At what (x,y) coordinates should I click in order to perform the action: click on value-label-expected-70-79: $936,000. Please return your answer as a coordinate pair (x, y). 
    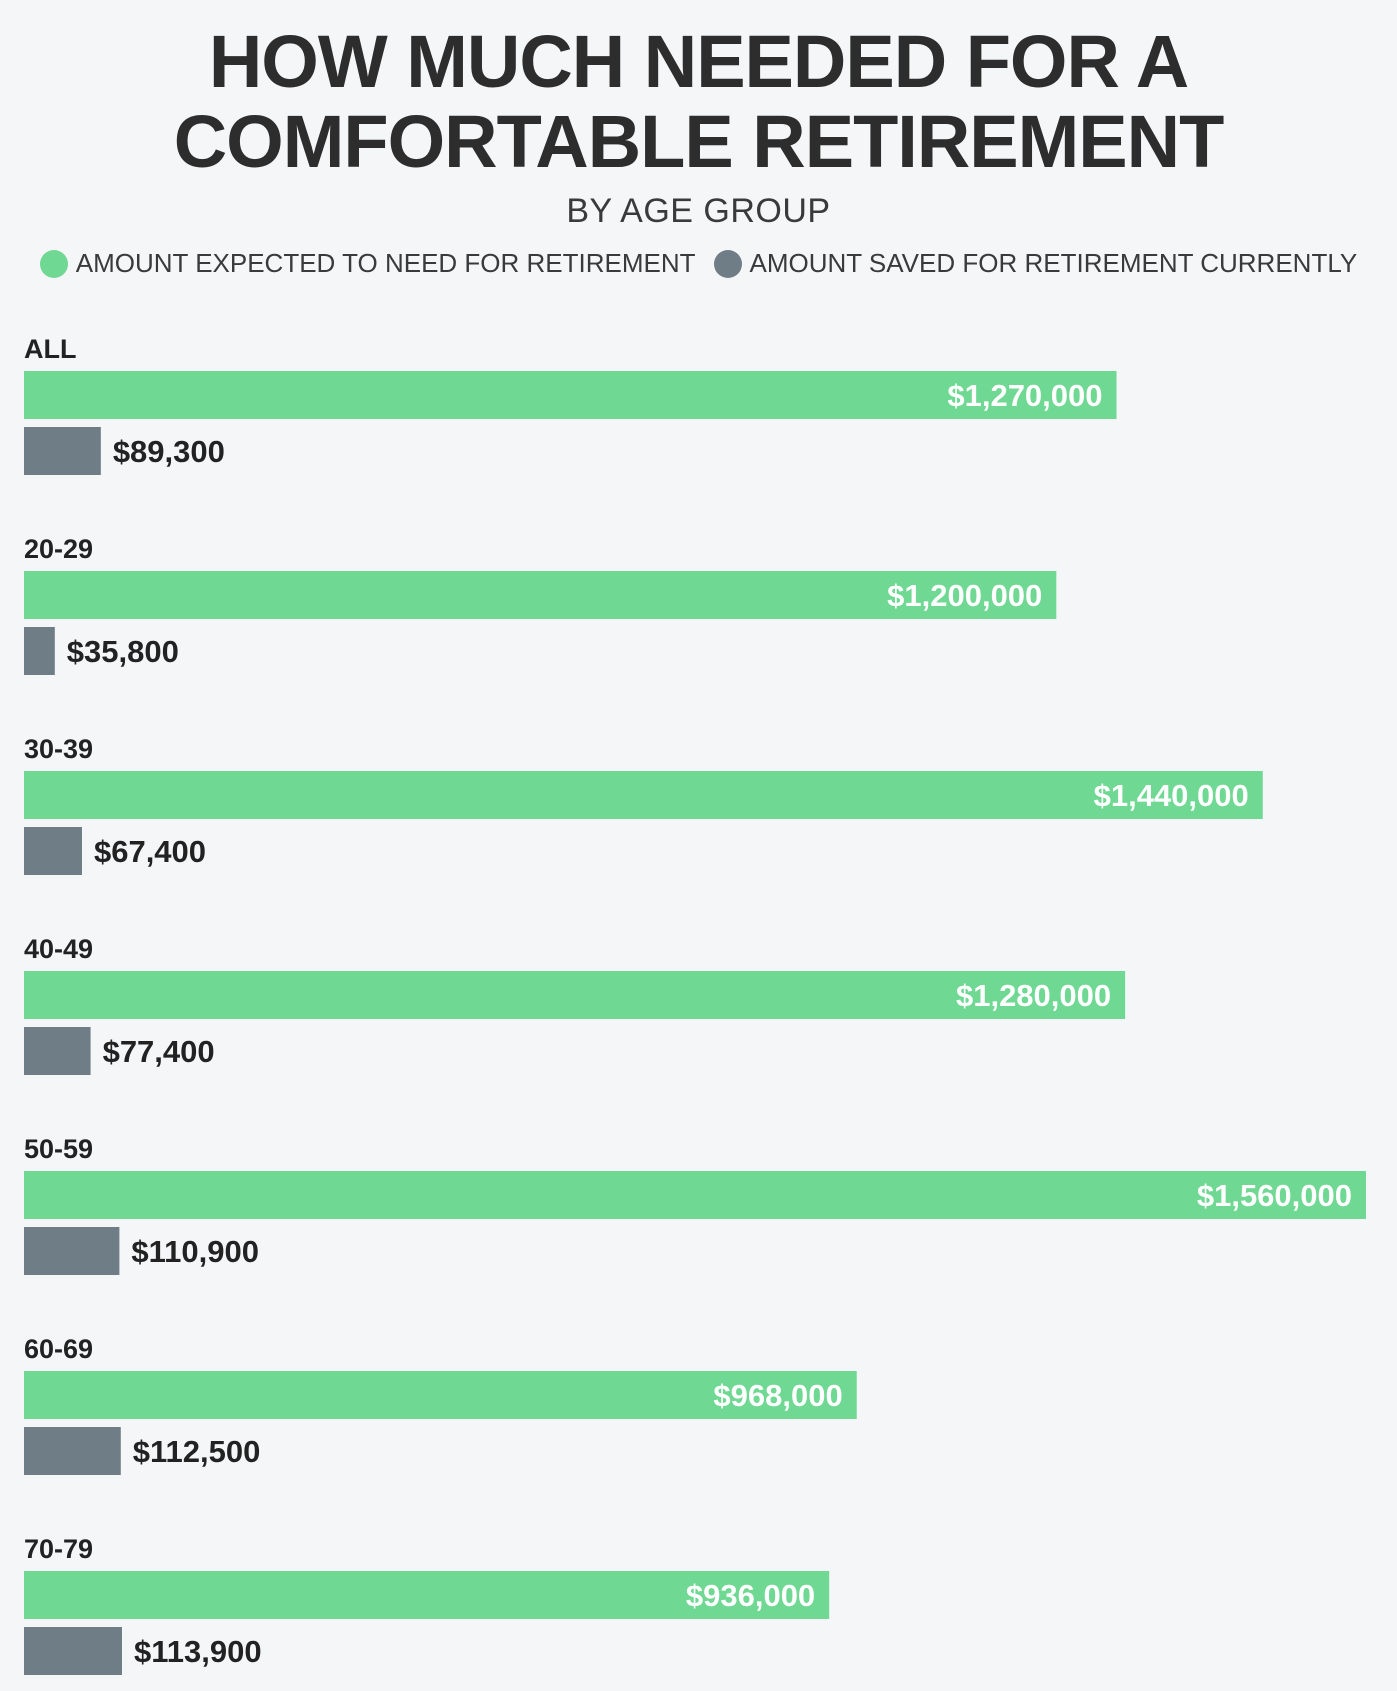
    Looking at the image, I should click on (750, 1595).